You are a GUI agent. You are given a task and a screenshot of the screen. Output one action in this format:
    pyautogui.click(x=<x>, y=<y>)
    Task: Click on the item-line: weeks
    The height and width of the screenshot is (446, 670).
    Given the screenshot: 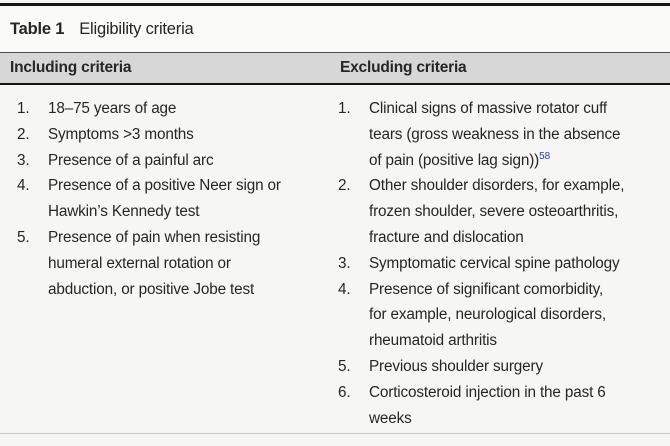 What is the action you would take?
    pyautogui.click(x=390, y=418)
    